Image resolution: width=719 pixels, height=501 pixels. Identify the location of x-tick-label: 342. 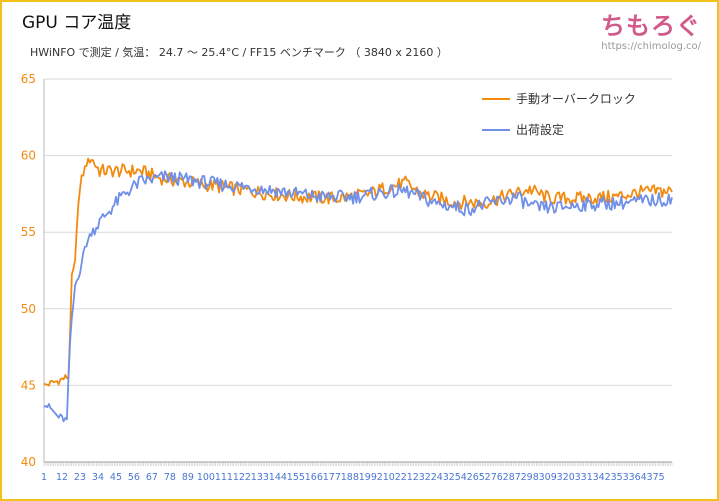
(602, 477).